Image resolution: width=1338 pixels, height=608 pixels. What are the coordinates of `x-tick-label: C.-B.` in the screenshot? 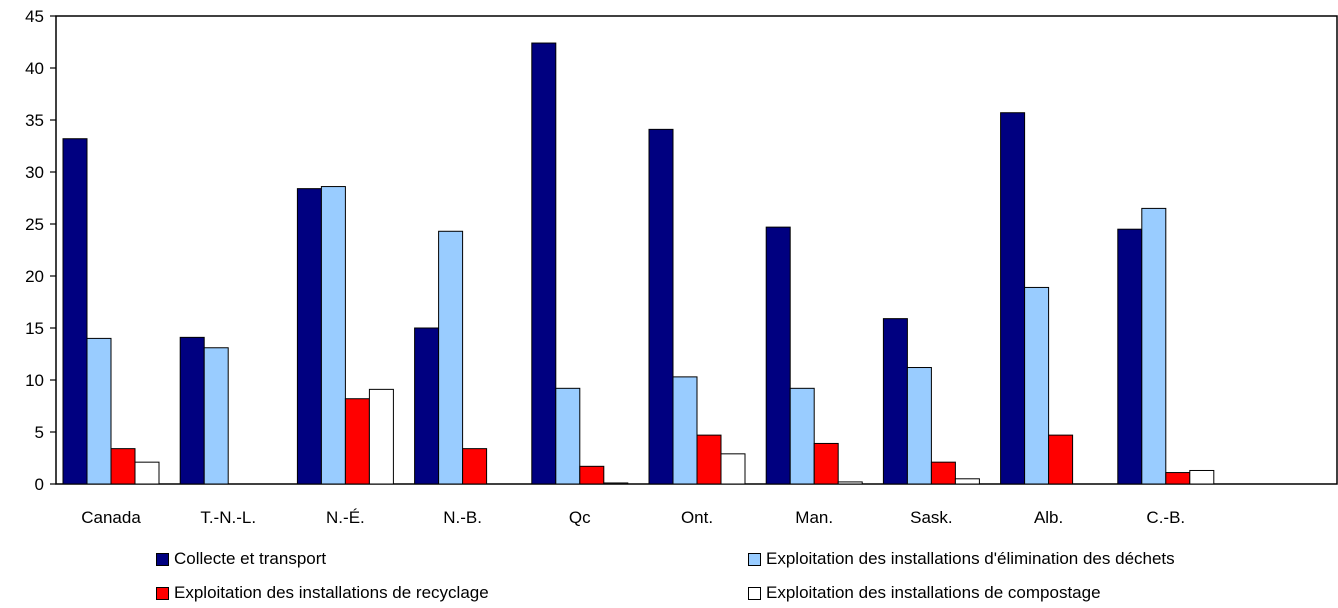 It's located at (1165, 517).